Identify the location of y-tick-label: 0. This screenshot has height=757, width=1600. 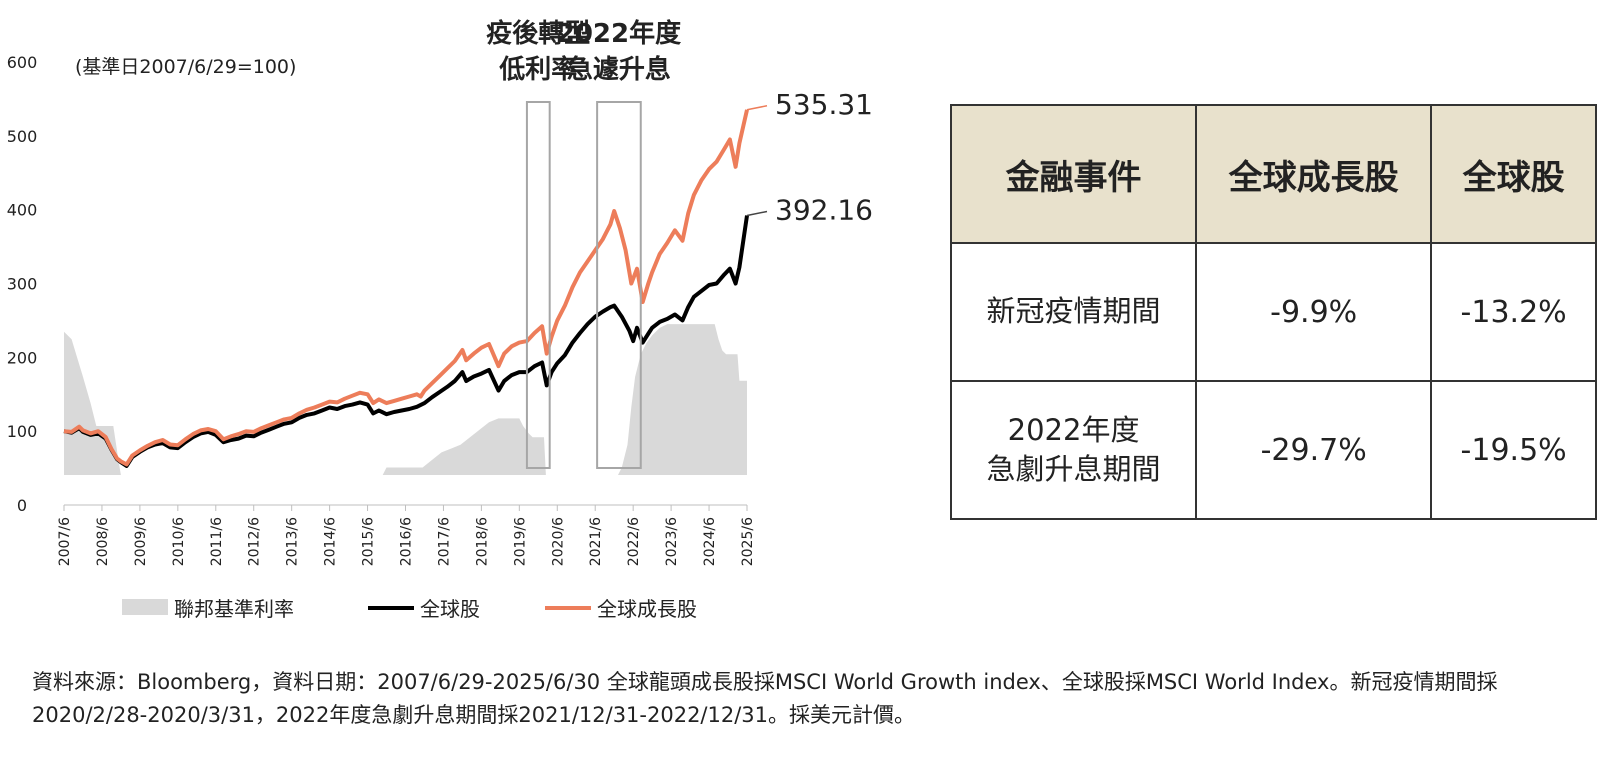
(22, 505).